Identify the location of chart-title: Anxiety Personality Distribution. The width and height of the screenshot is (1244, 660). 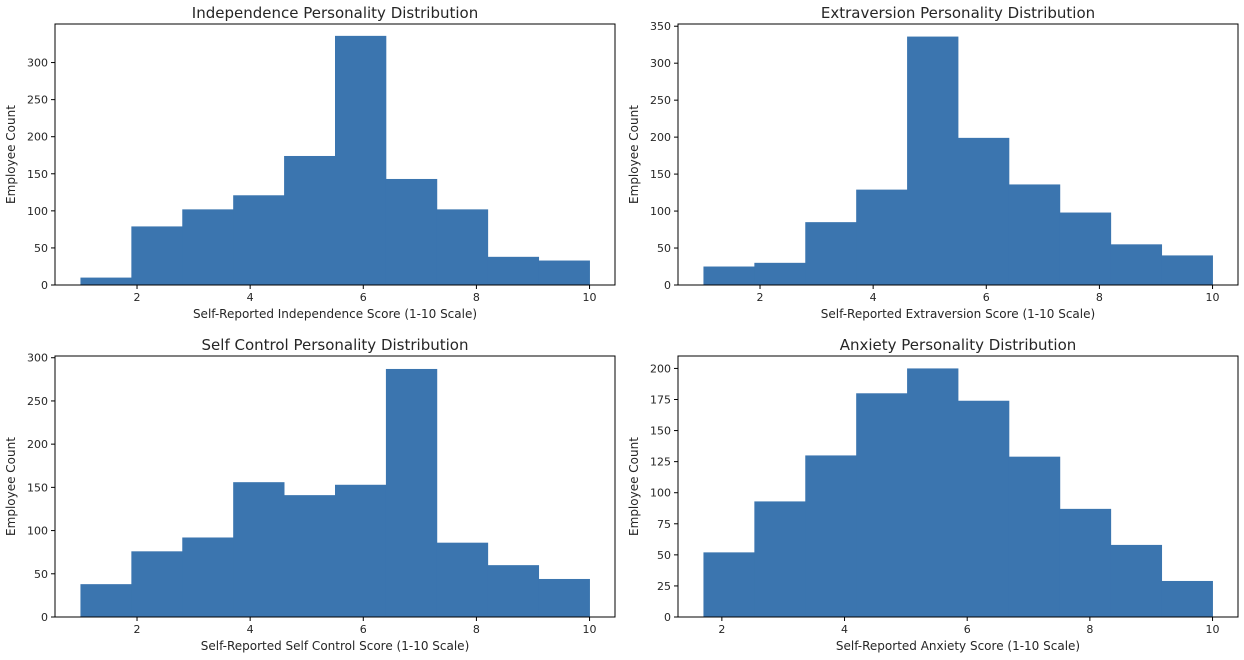
(958, 345).